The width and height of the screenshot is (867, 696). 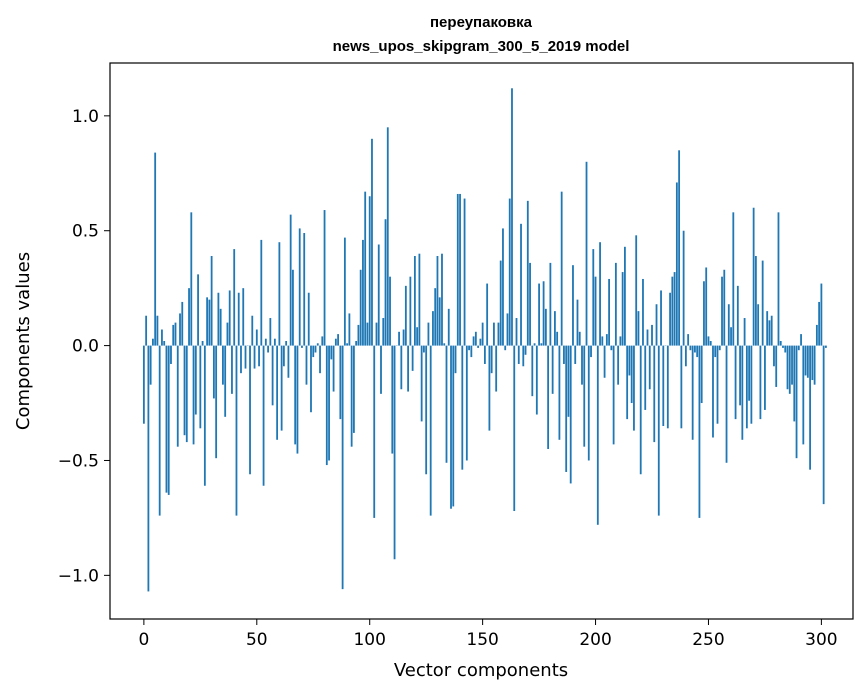 I want to click on x-tick-label: 50, so click(x=257, y=640).